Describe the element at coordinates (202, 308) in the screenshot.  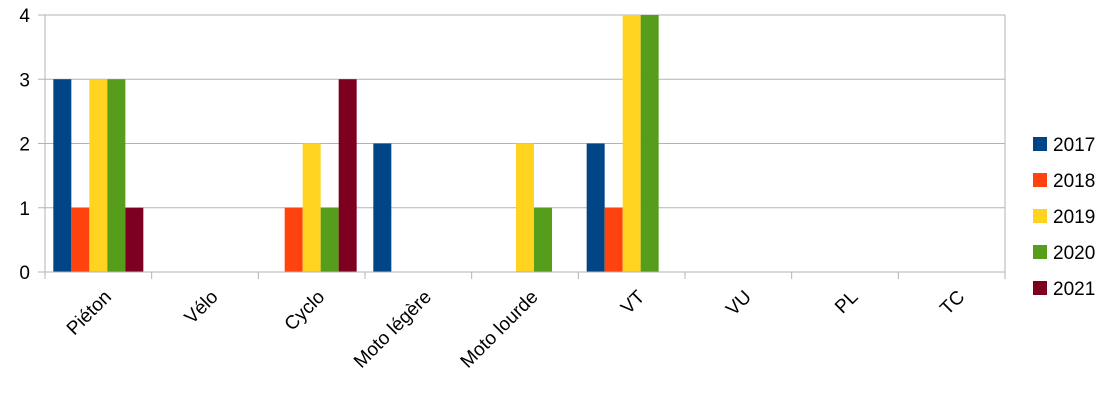
I see `x-tick-label: Vélo` at that location.